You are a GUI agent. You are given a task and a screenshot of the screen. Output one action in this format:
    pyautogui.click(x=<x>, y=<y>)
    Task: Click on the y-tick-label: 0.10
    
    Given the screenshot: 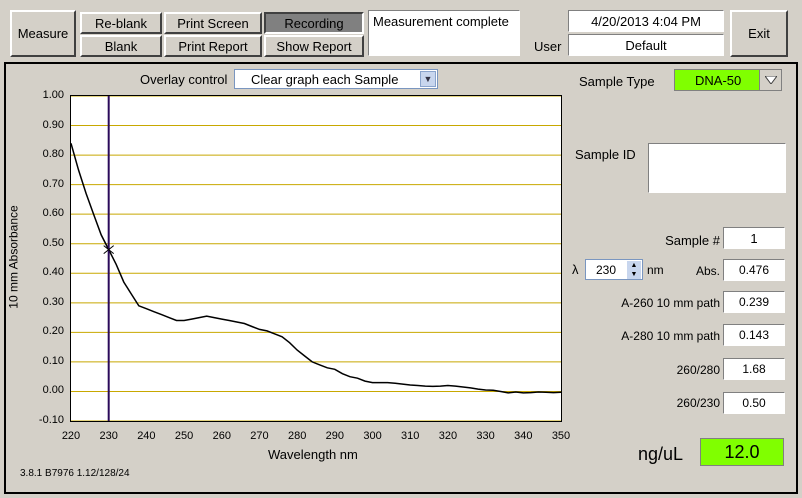 What is the action you would take?
    pyautogui.click(x=53, y=360)
    